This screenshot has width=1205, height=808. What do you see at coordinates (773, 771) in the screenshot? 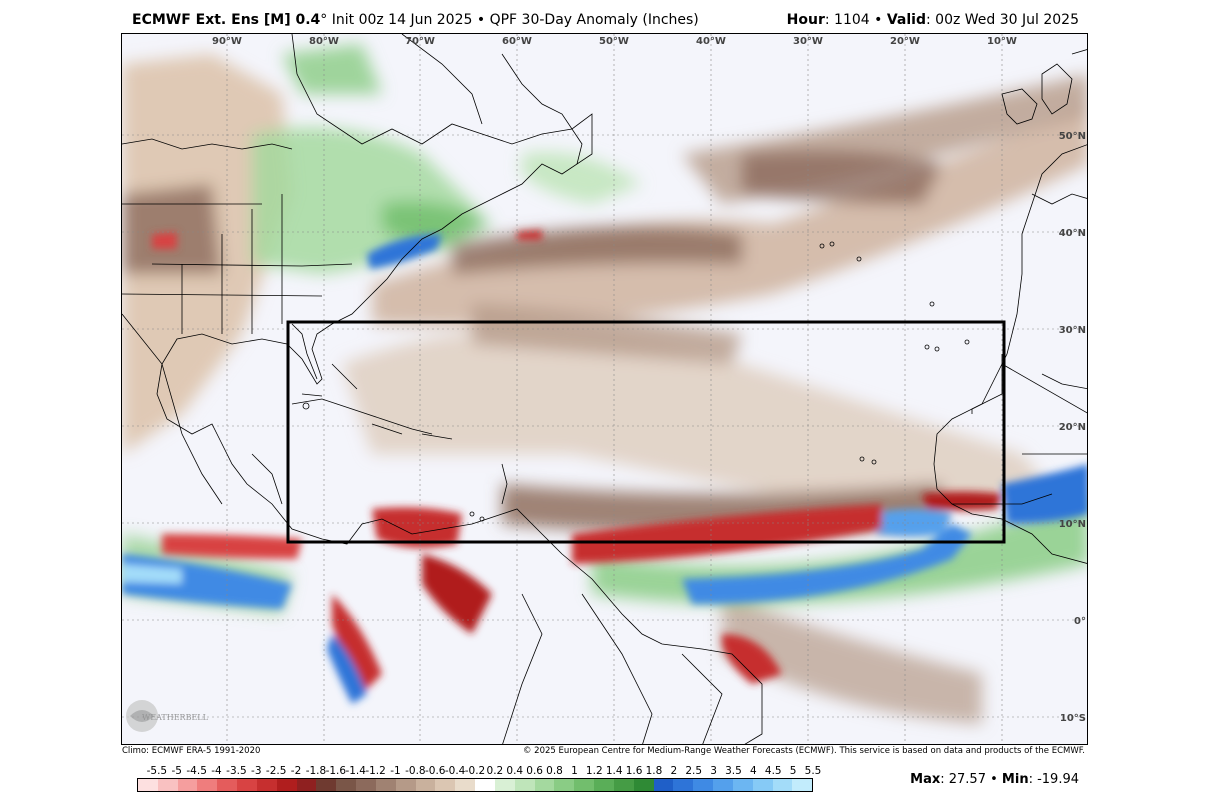
I see `colorbar-label: 4.5` at bounding box center [773, 771].